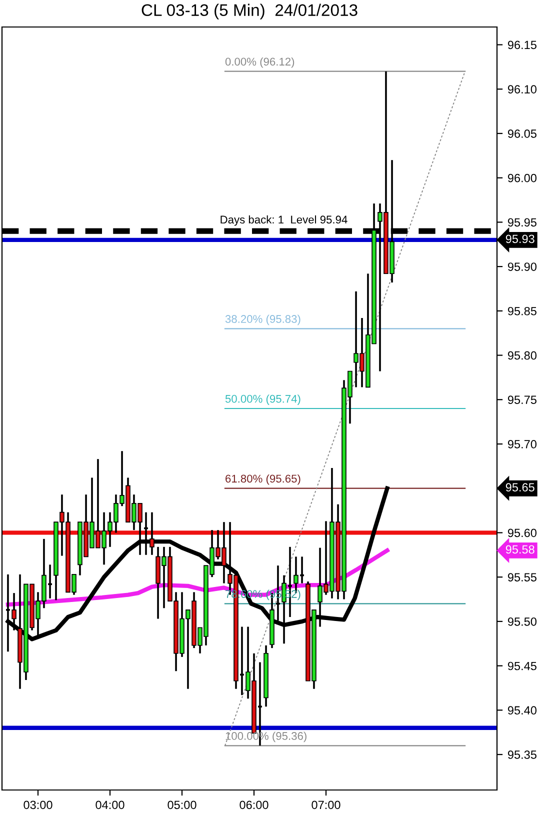  Describe the element at coordinates (520, 239) in the screenshot. I see `ref-line-label: 95.93` at that location.